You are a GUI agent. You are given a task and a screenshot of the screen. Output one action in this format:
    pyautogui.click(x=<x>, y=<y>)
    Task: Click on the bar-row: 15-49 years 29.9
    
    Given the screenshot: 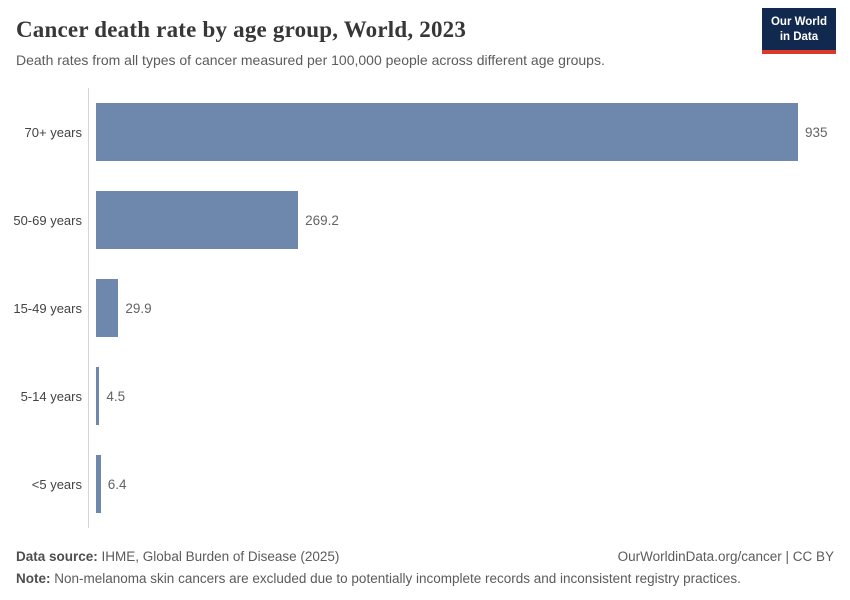 What is the action you would take?
    pyautogui.click(x=425, y=308)
    